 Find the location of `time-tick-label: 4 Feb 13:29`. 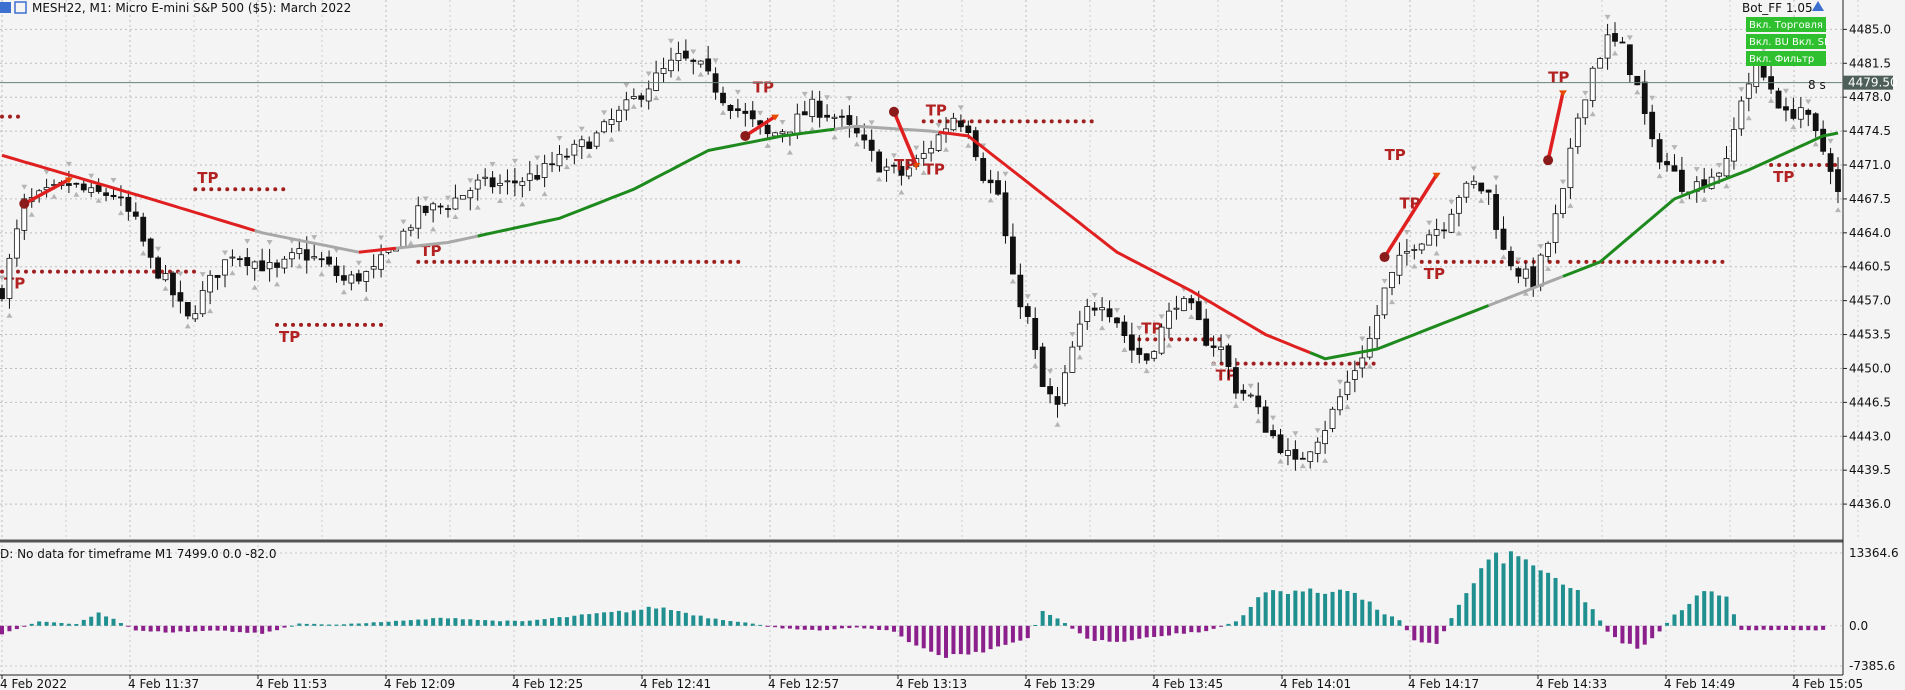

time-tick-label: 4 Feb 13:29 is located at coordinates (1059, 683).